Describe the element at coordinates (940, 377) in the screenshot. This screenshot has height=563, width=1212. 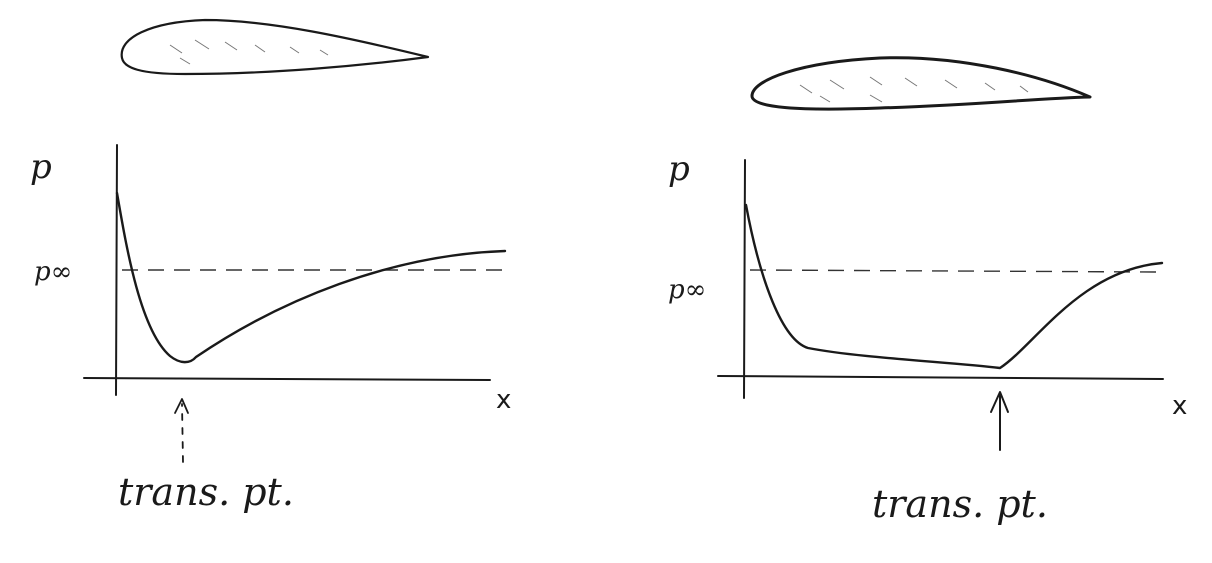
I see `right-x-axis` at that location.